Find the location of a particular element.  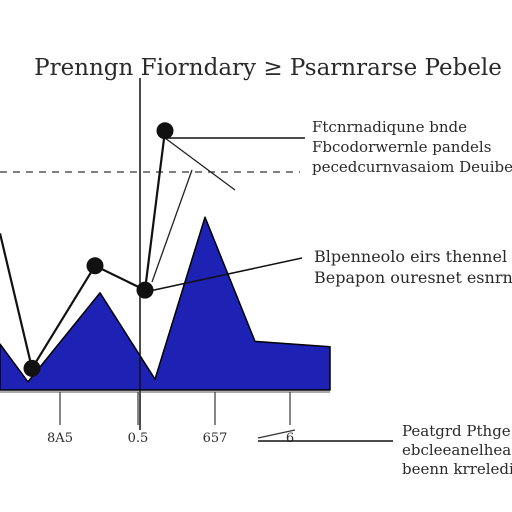

annotation-text: Fbcodorwernle pandels is located at coordinates (401, 147).